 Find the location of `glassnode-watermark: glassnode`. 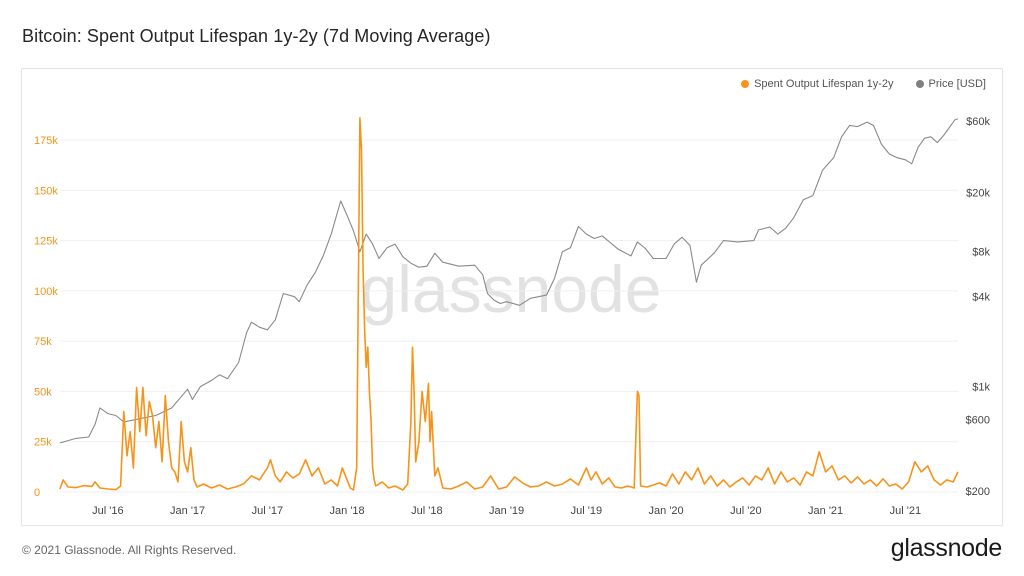

glassnode-watermark: glassnode is located at coordinates (511, 289).